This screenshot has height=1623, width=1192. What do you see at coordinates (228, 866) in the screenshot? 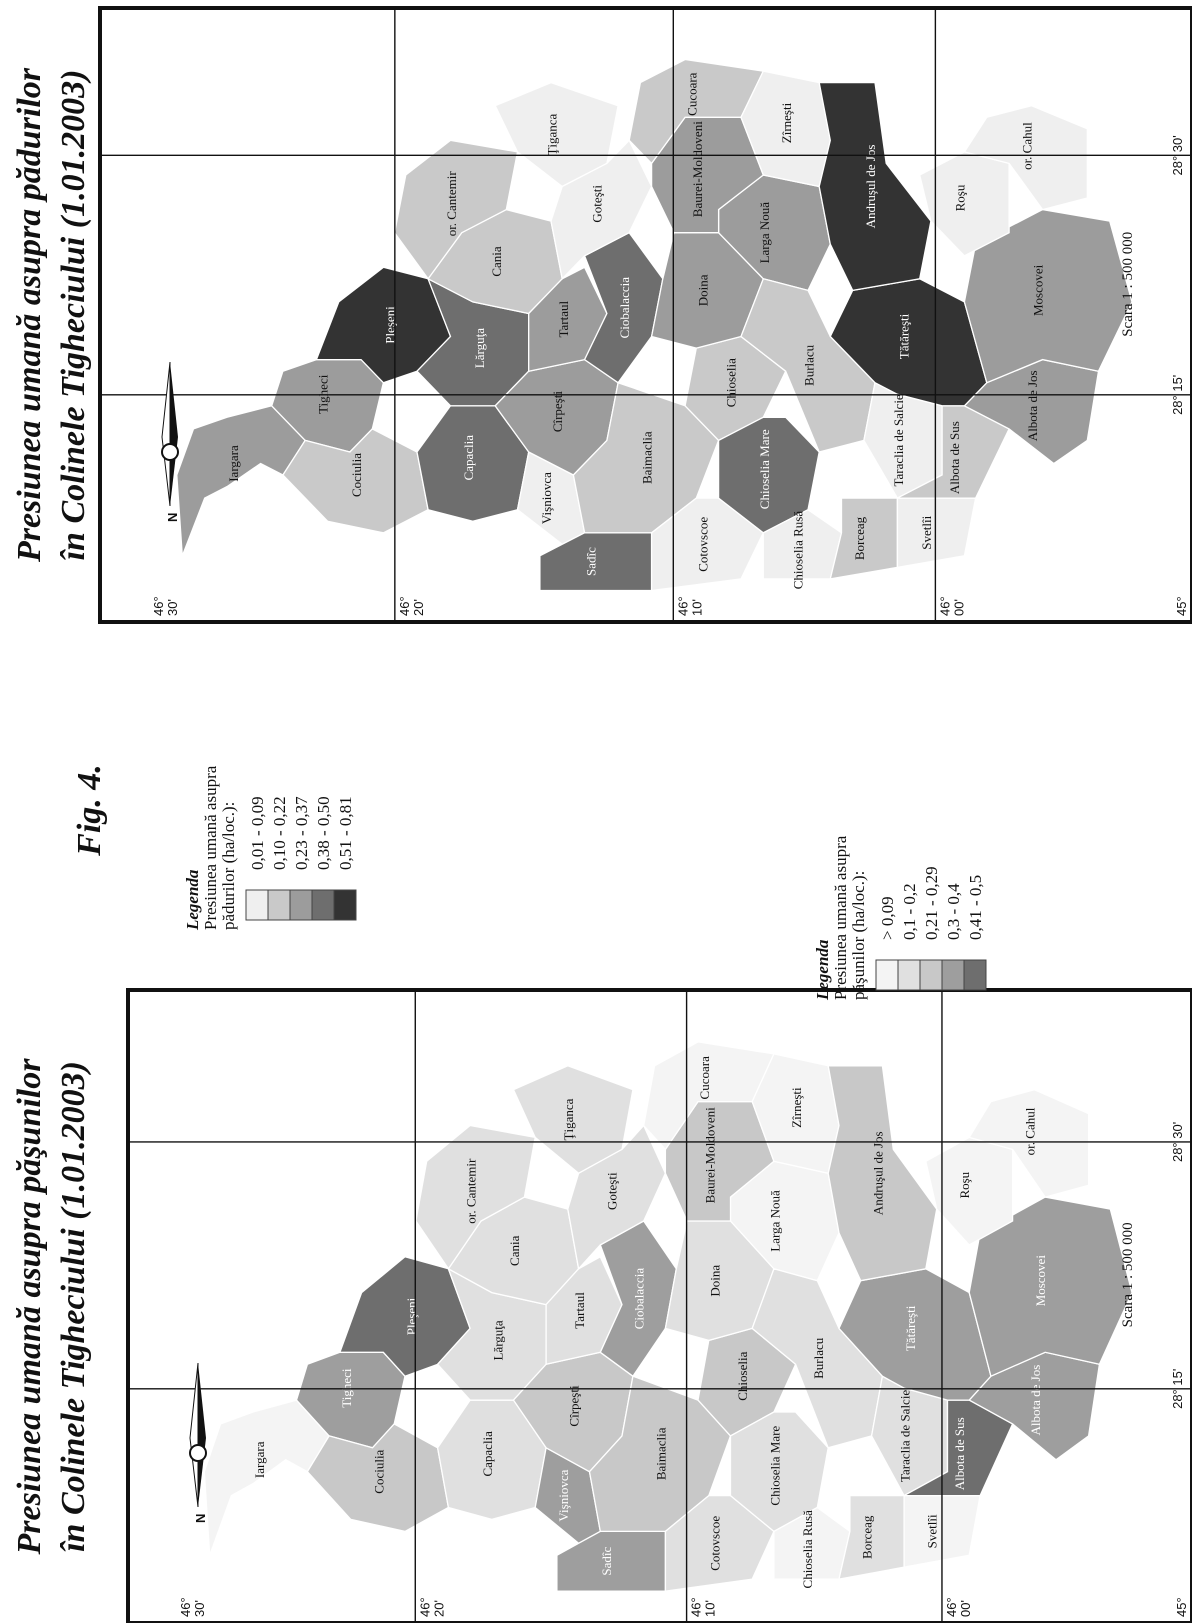
I see `legend-title-line-2: pădurilor (ha/loc.):` at bounding box center [228, 866].